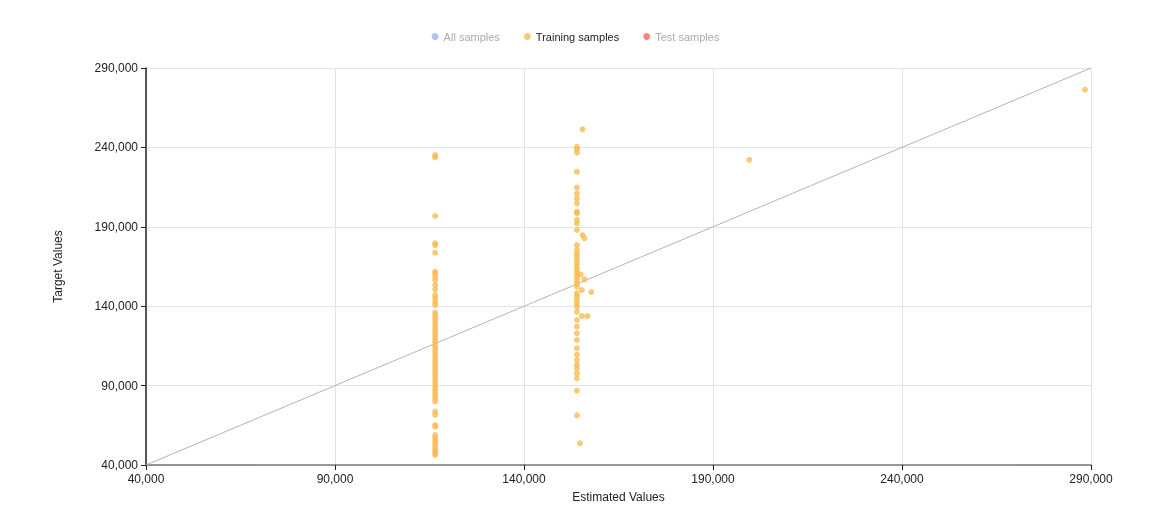 This screenshot has height=523, width=1151. Describe the element at coordinates (687, 36) in the screenshot. I see `legend-label: Test samples` at that location.